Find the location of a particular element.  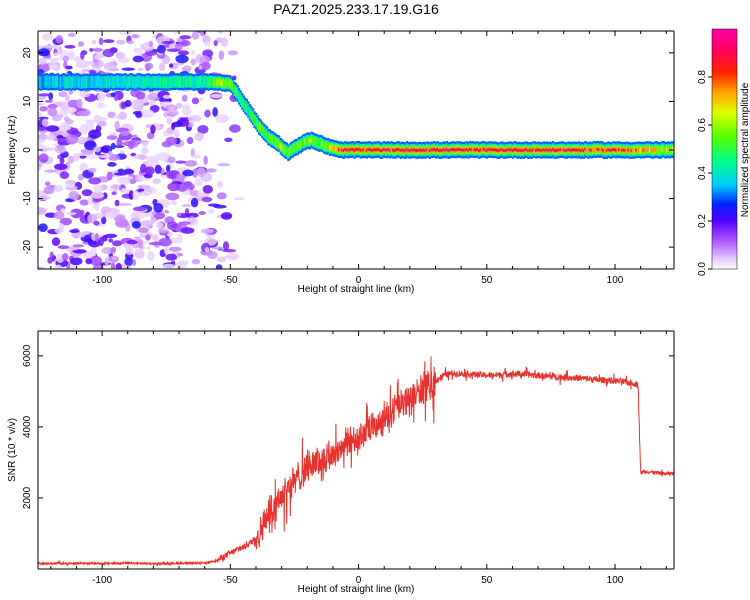

snr-x-tick-label: 0 is located at coordinates (359, 580).